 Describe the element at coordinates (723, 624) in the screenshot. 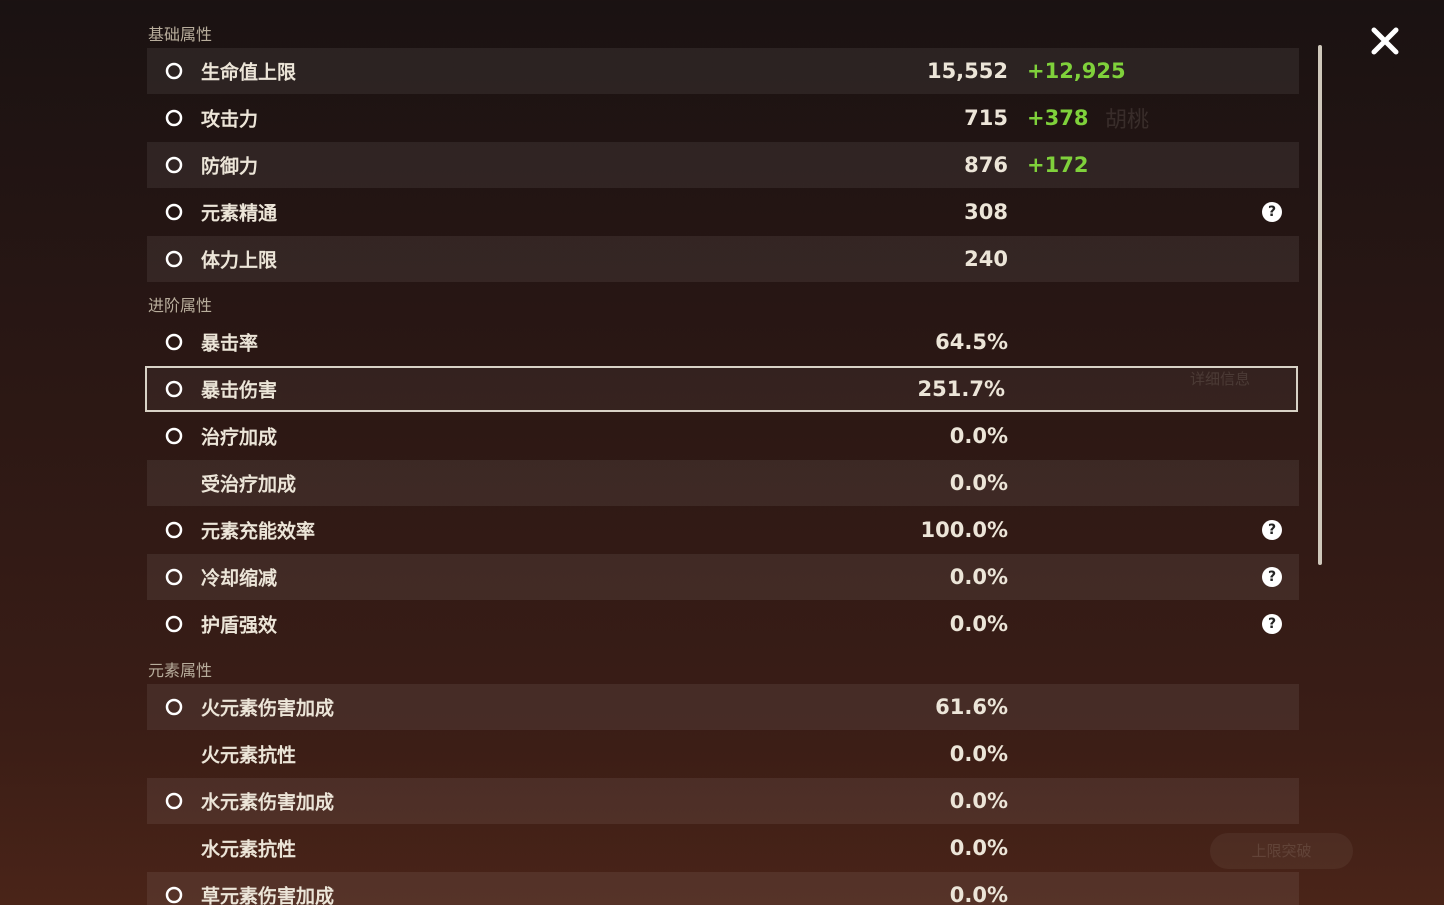

I see `stat-row: 护盾强效 0.0%?` at that location.